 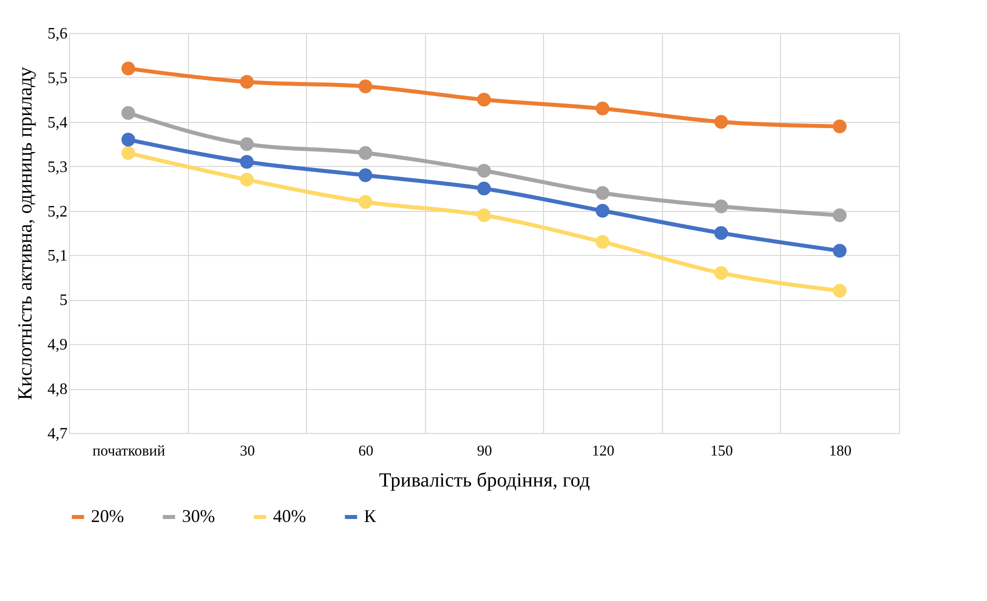 I want to click on y-tick-label: 5,4, so click(x=58, y=123).